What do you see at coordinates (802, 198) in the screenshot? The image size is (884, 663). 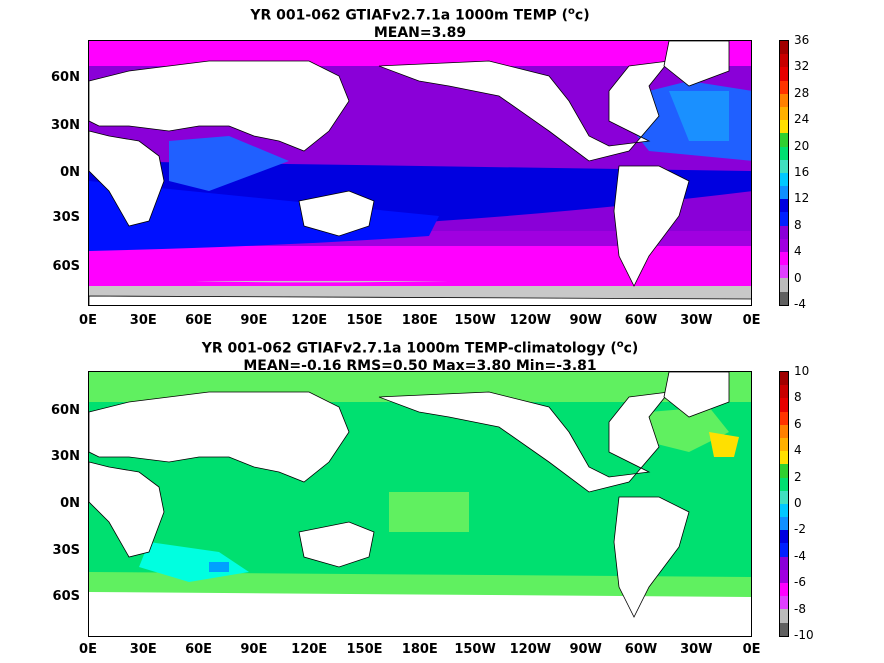 I see `colorbar-label: 12` at bounding box center [802, 198].